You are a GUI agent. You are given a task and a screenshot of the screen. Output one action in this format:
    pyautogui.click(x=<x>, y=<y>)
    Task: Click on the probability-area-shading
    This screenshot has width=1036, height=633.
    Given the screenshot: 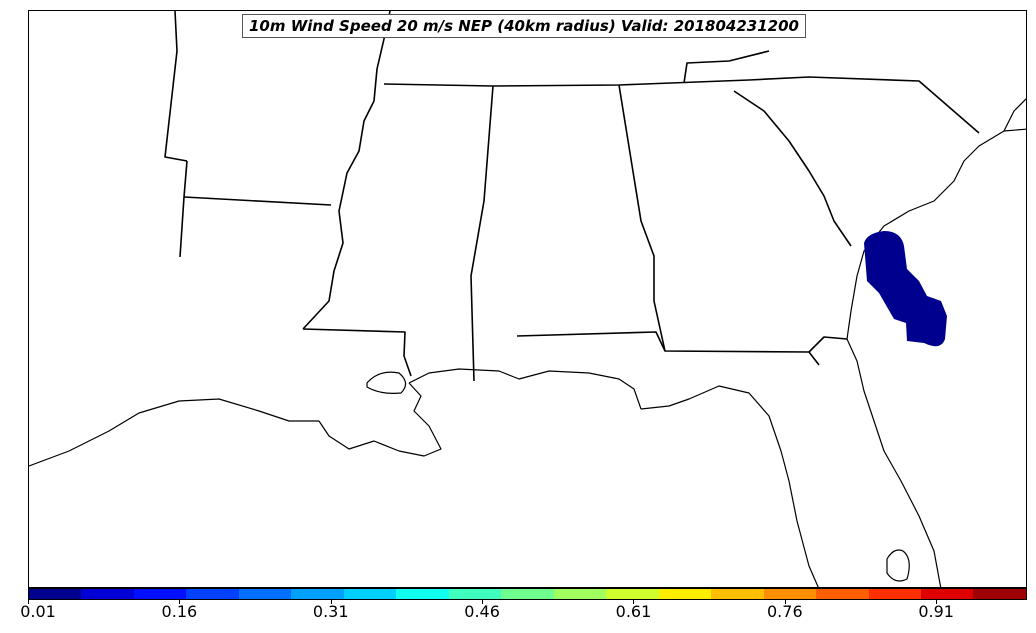 What is the action you would take?
    pyautogui.click(x=905, y=289)
    